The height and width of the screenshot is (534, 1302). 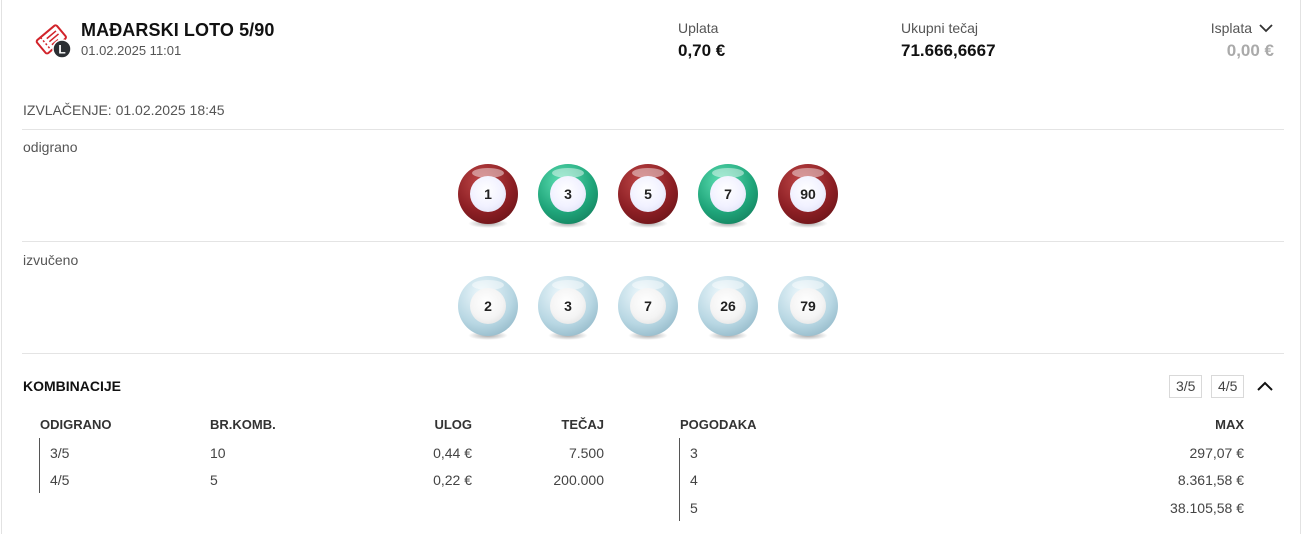 I want to click on table-cell-tecaj: 7.500, so click(x=586, y=453).